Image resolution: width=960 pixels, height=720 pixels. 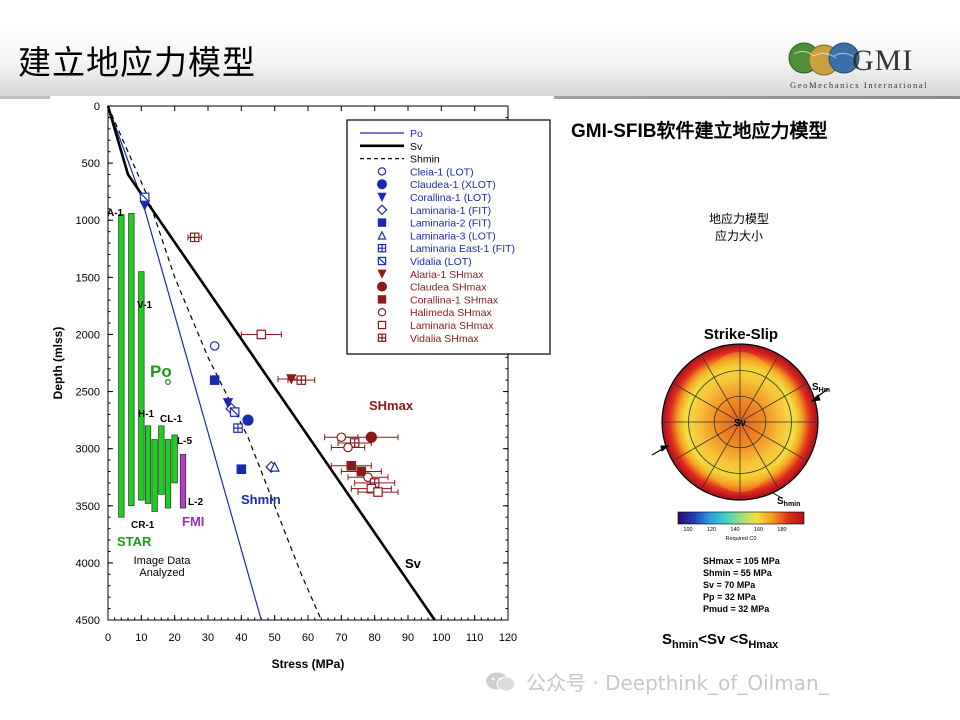 What do you see at coordinates (738, 219) in the screenshot?
I see `right-note-line-1: 地应力模型` at bounding box center [738, 219].